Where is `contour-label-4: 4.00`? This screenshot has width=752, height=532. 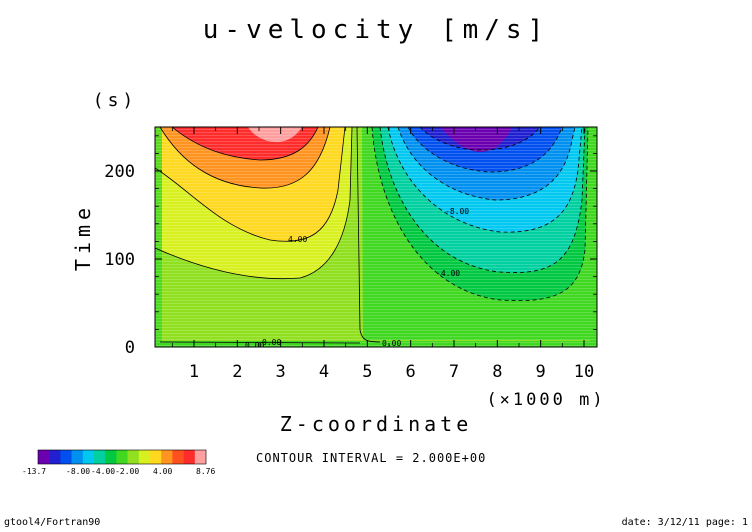 contour-label-4: 4.00 is located at coordinates (297, 239).